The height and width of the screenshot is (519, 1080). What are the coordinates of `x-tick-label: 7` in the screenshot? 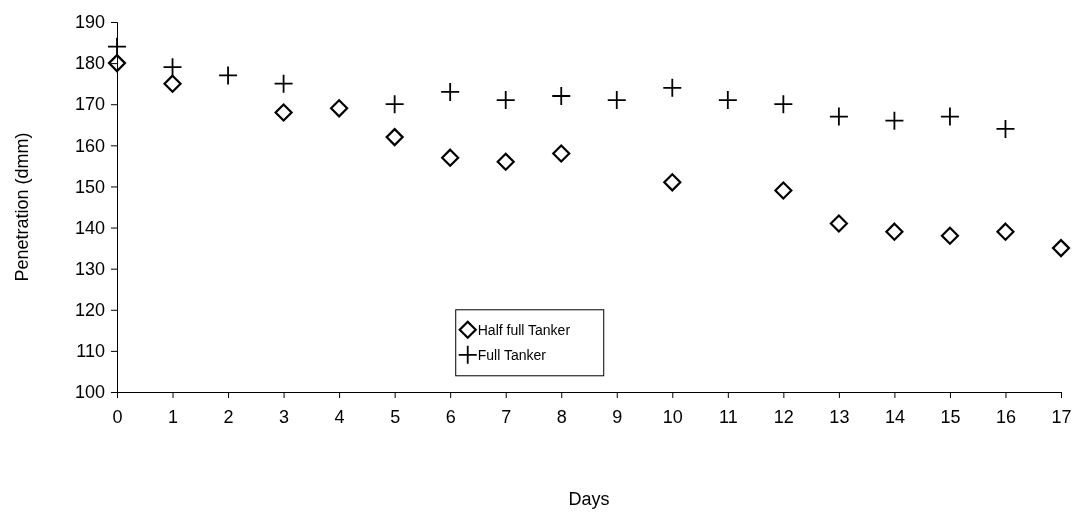 It's located at (506, 416).